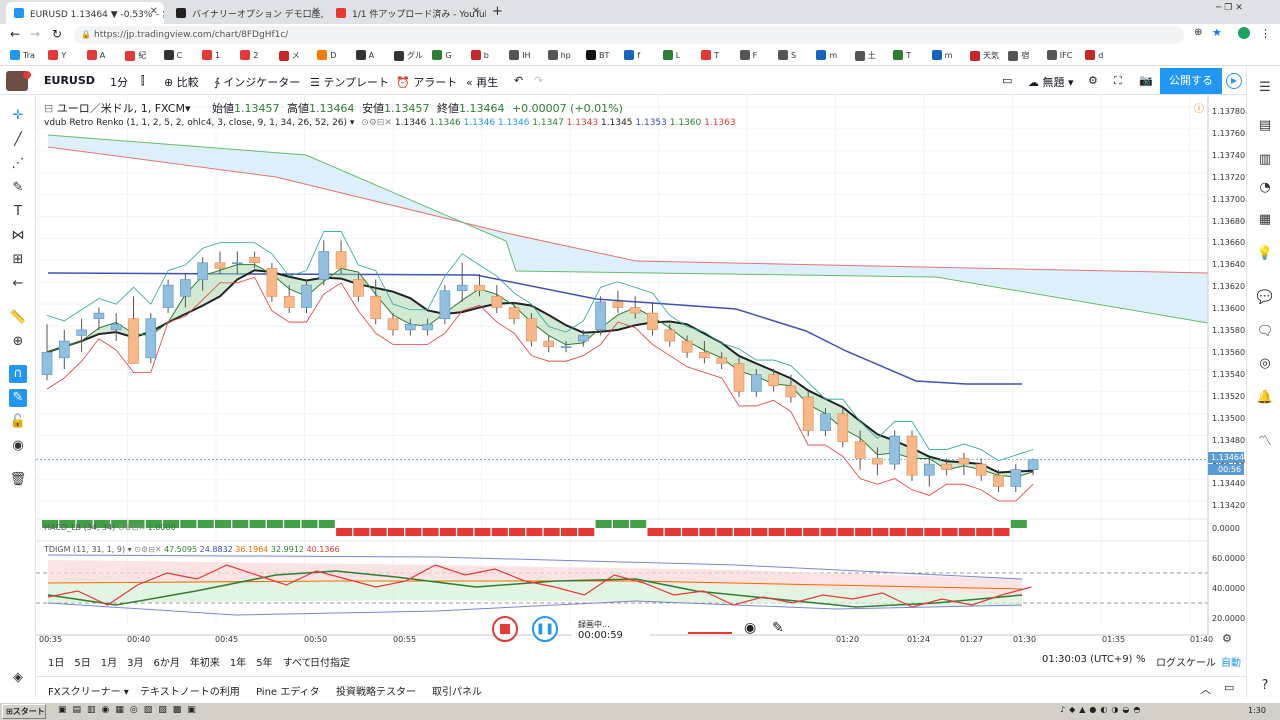 This screenshot has height=720, width=1280. What do you see at coordinates (18, 139) in the screenshot?
I see `trend-line-icon: ╱` at bounding box center [18, 139].